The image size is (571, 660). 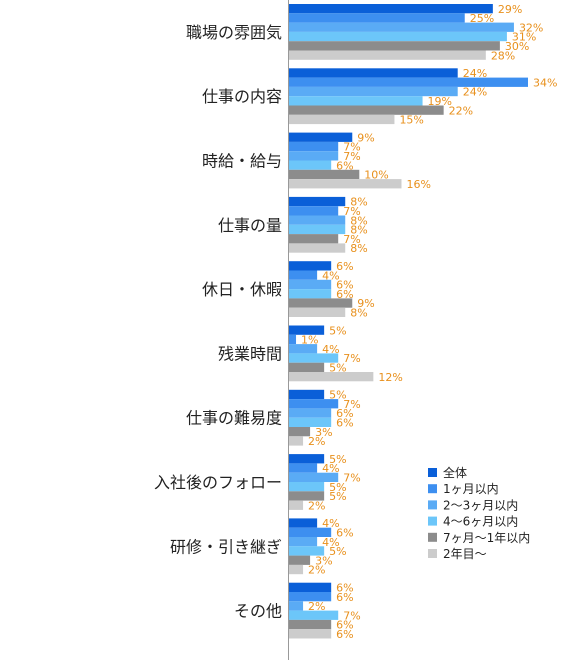 I want to click on value-label: 19%, so click(x=440, y=101).